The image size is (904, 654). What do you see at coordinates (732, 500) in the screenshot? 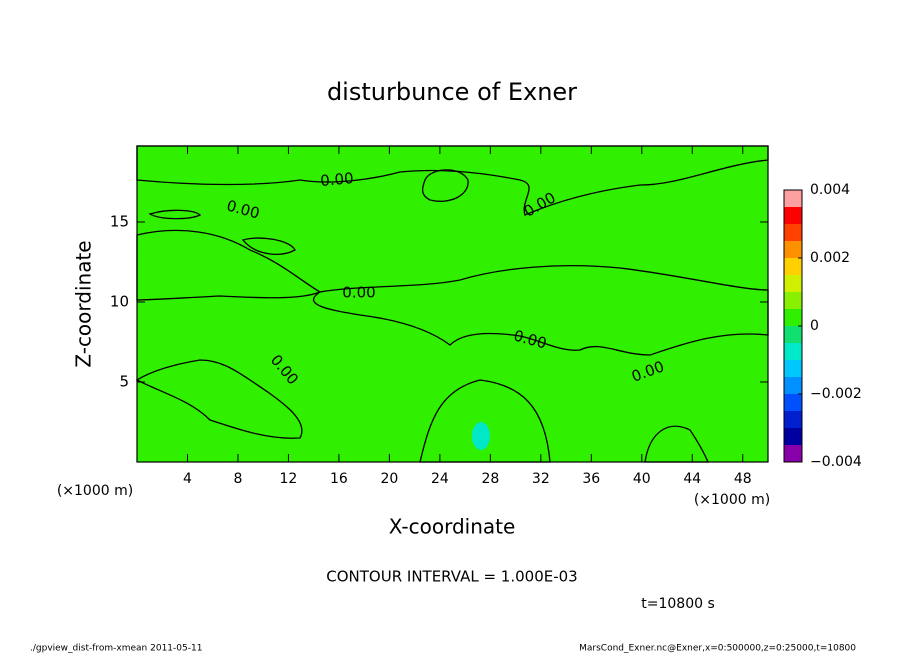
I see `x-unit: (×1000 m)` at bounding box center [732, 500].